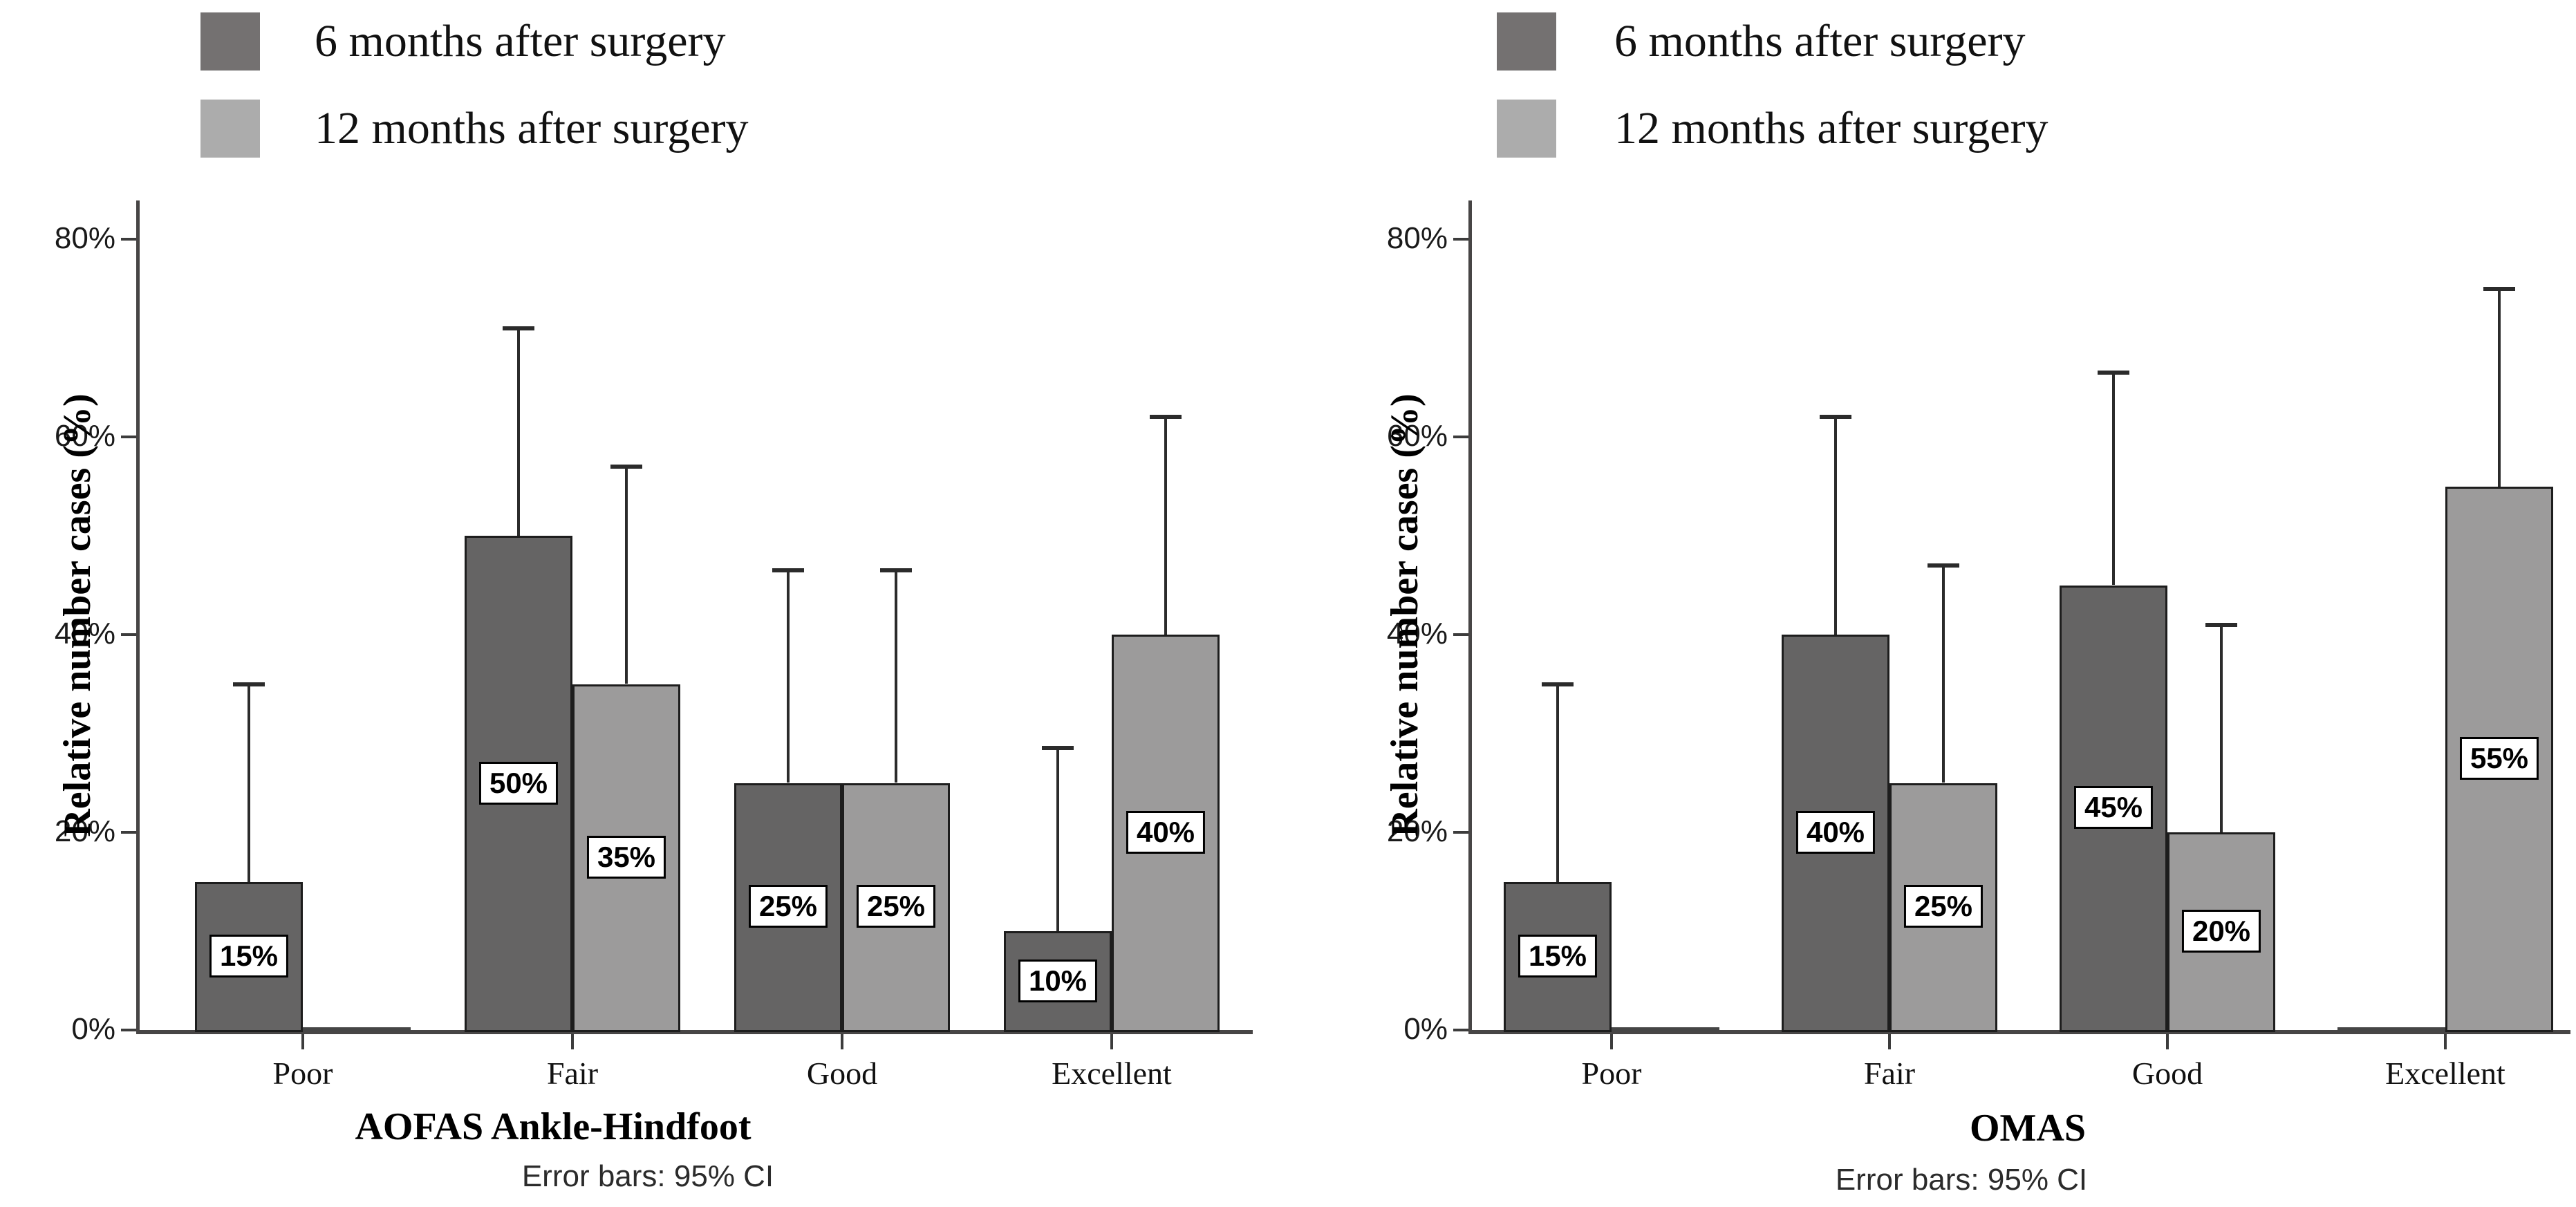  I want to click on value-label: 45%, so click(2113, 808).